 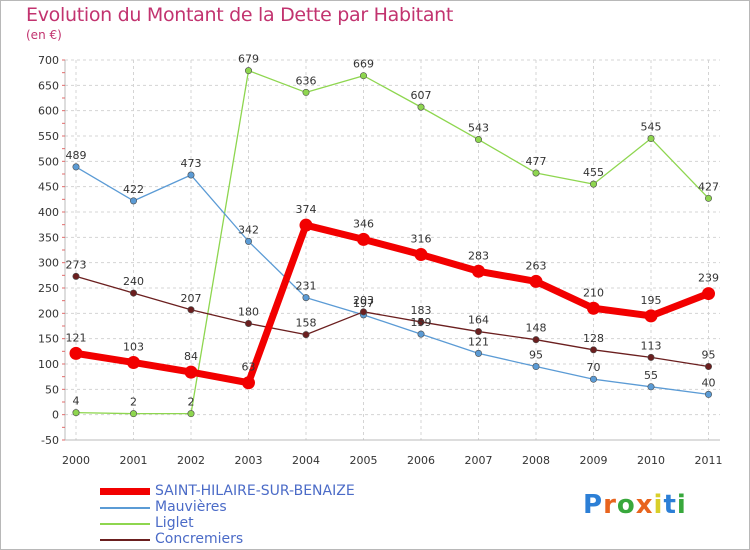 I want to click on data-label: 679, so click(x=248, y=59).